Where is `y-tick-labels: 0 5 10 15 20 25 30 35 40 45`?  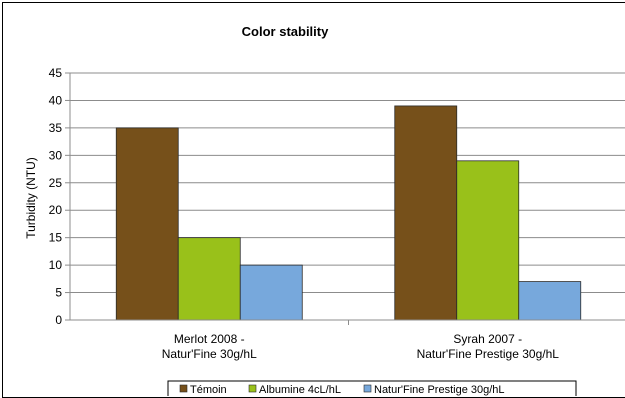 y-tick-labels: 0 5 10 15 20 25 30 35 40 45 is located at coordinates (56, 196).